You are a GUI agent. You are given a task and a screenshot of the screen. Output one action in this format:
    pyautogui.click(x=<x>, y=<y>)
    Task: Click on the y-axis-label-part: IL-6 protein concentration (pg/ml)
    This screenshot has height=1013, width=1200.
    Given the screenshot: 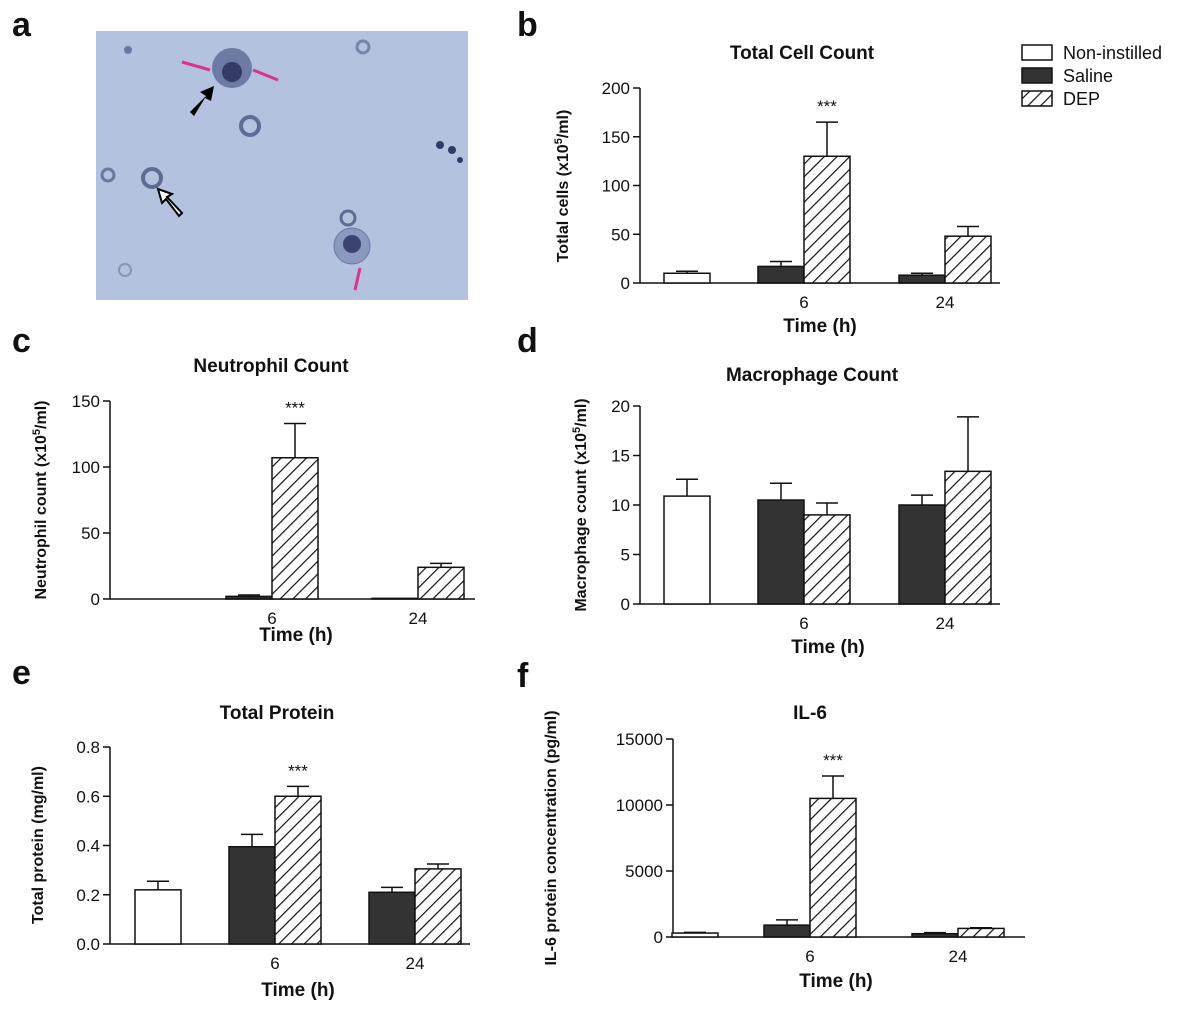 What is the action you would take?
    pyautogui.click(x=551, y=837)
    